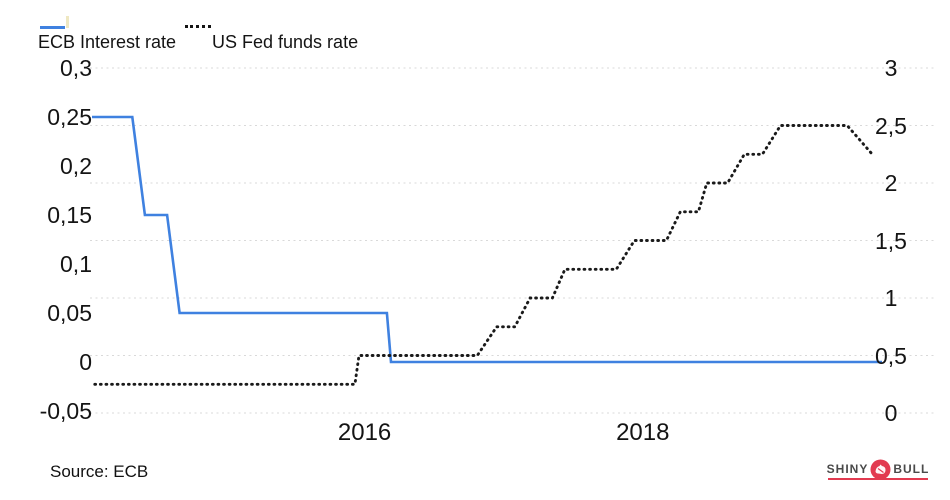  What do you see at coordinates (891, 413) in the screenshot?
I see `right-axis-tick: 0` at bounding box center [891, 413].